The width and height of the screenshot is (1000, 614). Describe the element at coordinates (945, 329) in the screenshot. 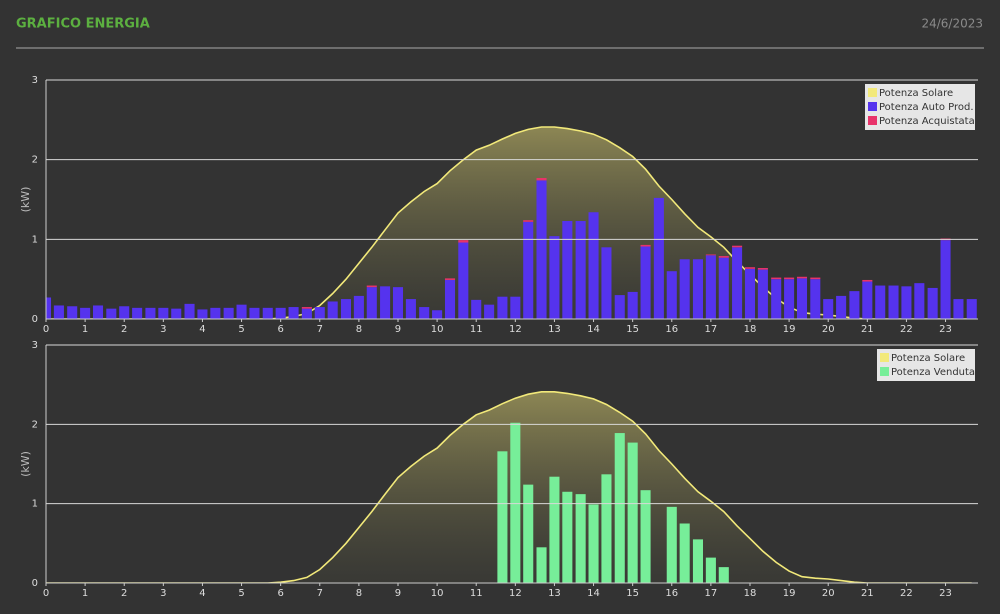

I see `x-tick-label: 23` at that location.